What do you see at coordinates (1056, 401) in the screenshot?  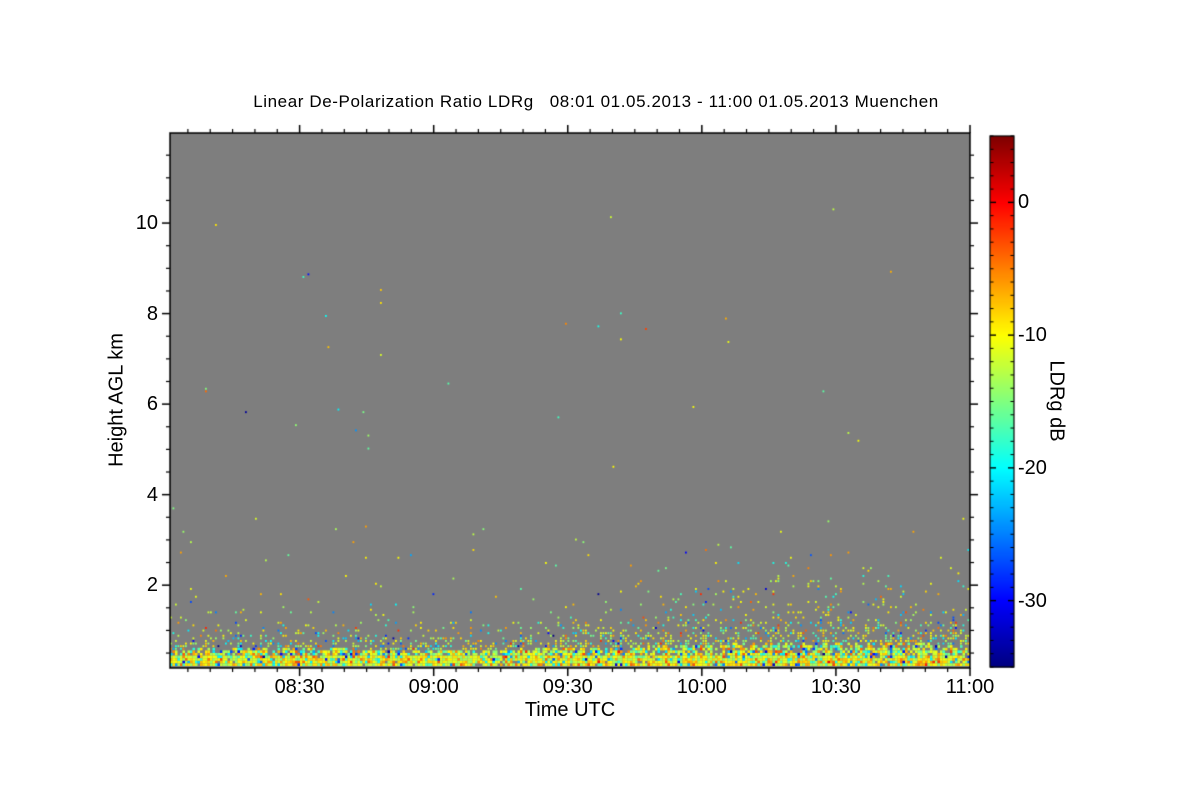 I see `colorbar-label: LDRg dB` at bounding box center [1056, 401].